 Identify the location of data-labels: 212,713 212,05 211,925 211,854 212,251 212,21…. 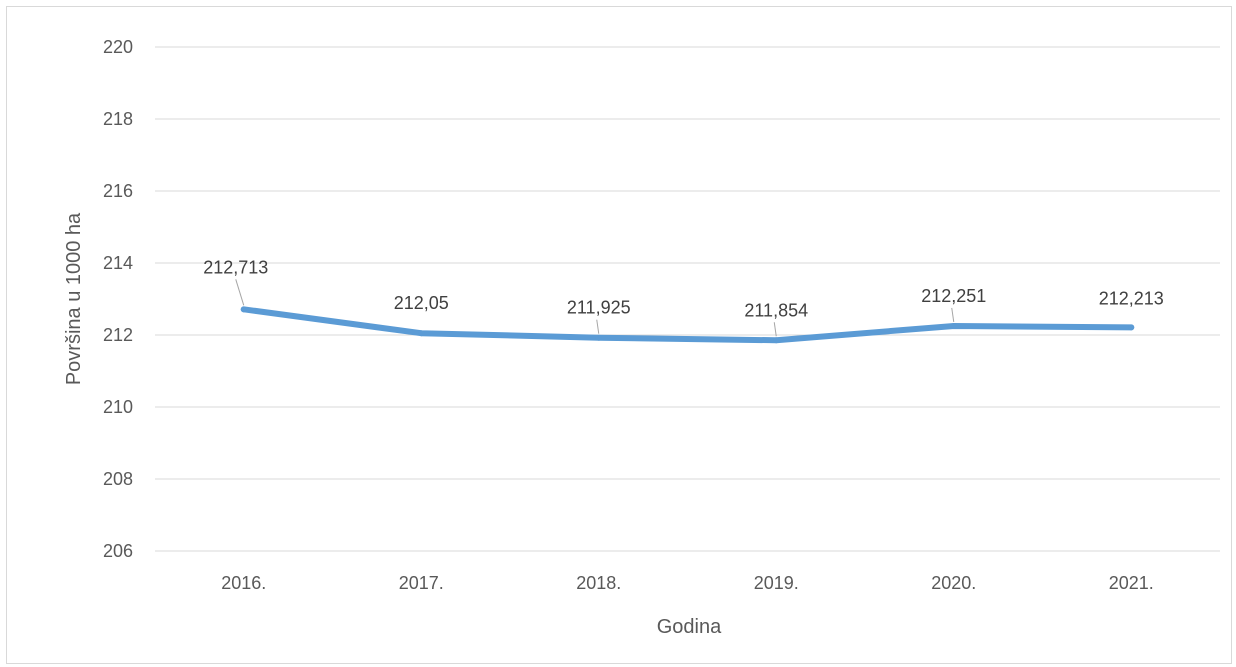
(683, 297).